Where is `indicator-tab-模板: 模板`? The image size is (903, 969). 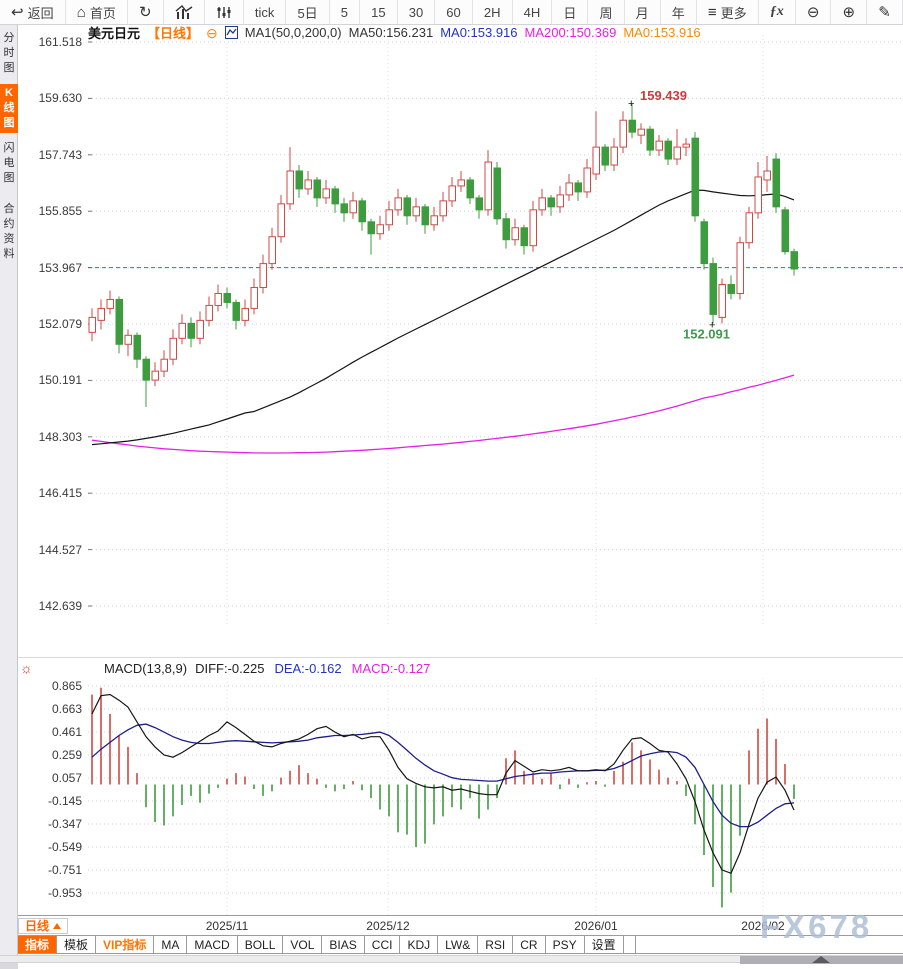 indicator-tab-模板: 模板 is located at coordinates (77, 944).